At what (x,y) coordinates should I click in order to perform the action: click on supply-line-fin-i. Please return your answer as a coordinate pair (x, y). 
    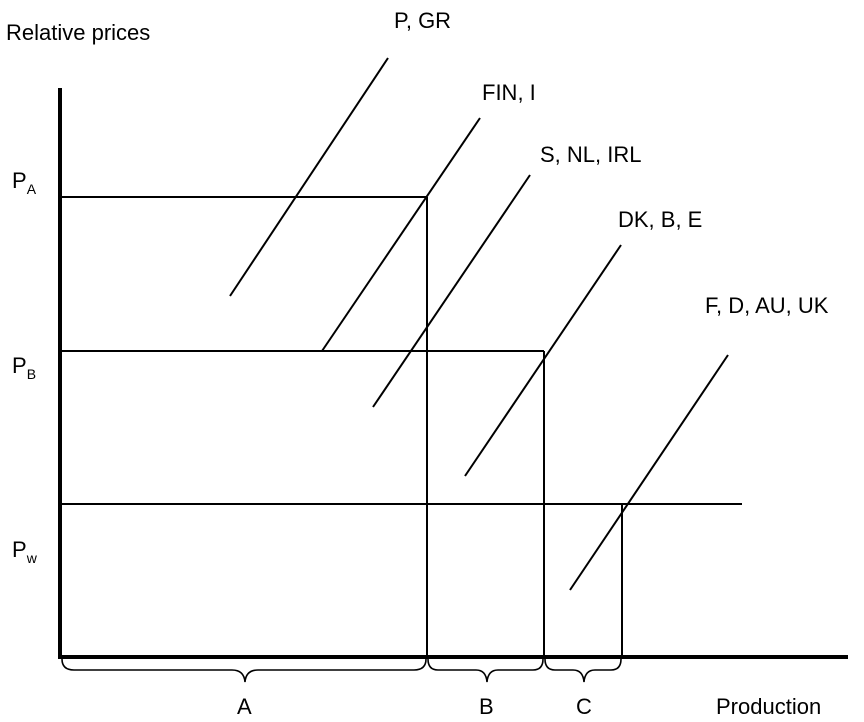
    Looking at the image, I should click on (401, 234).